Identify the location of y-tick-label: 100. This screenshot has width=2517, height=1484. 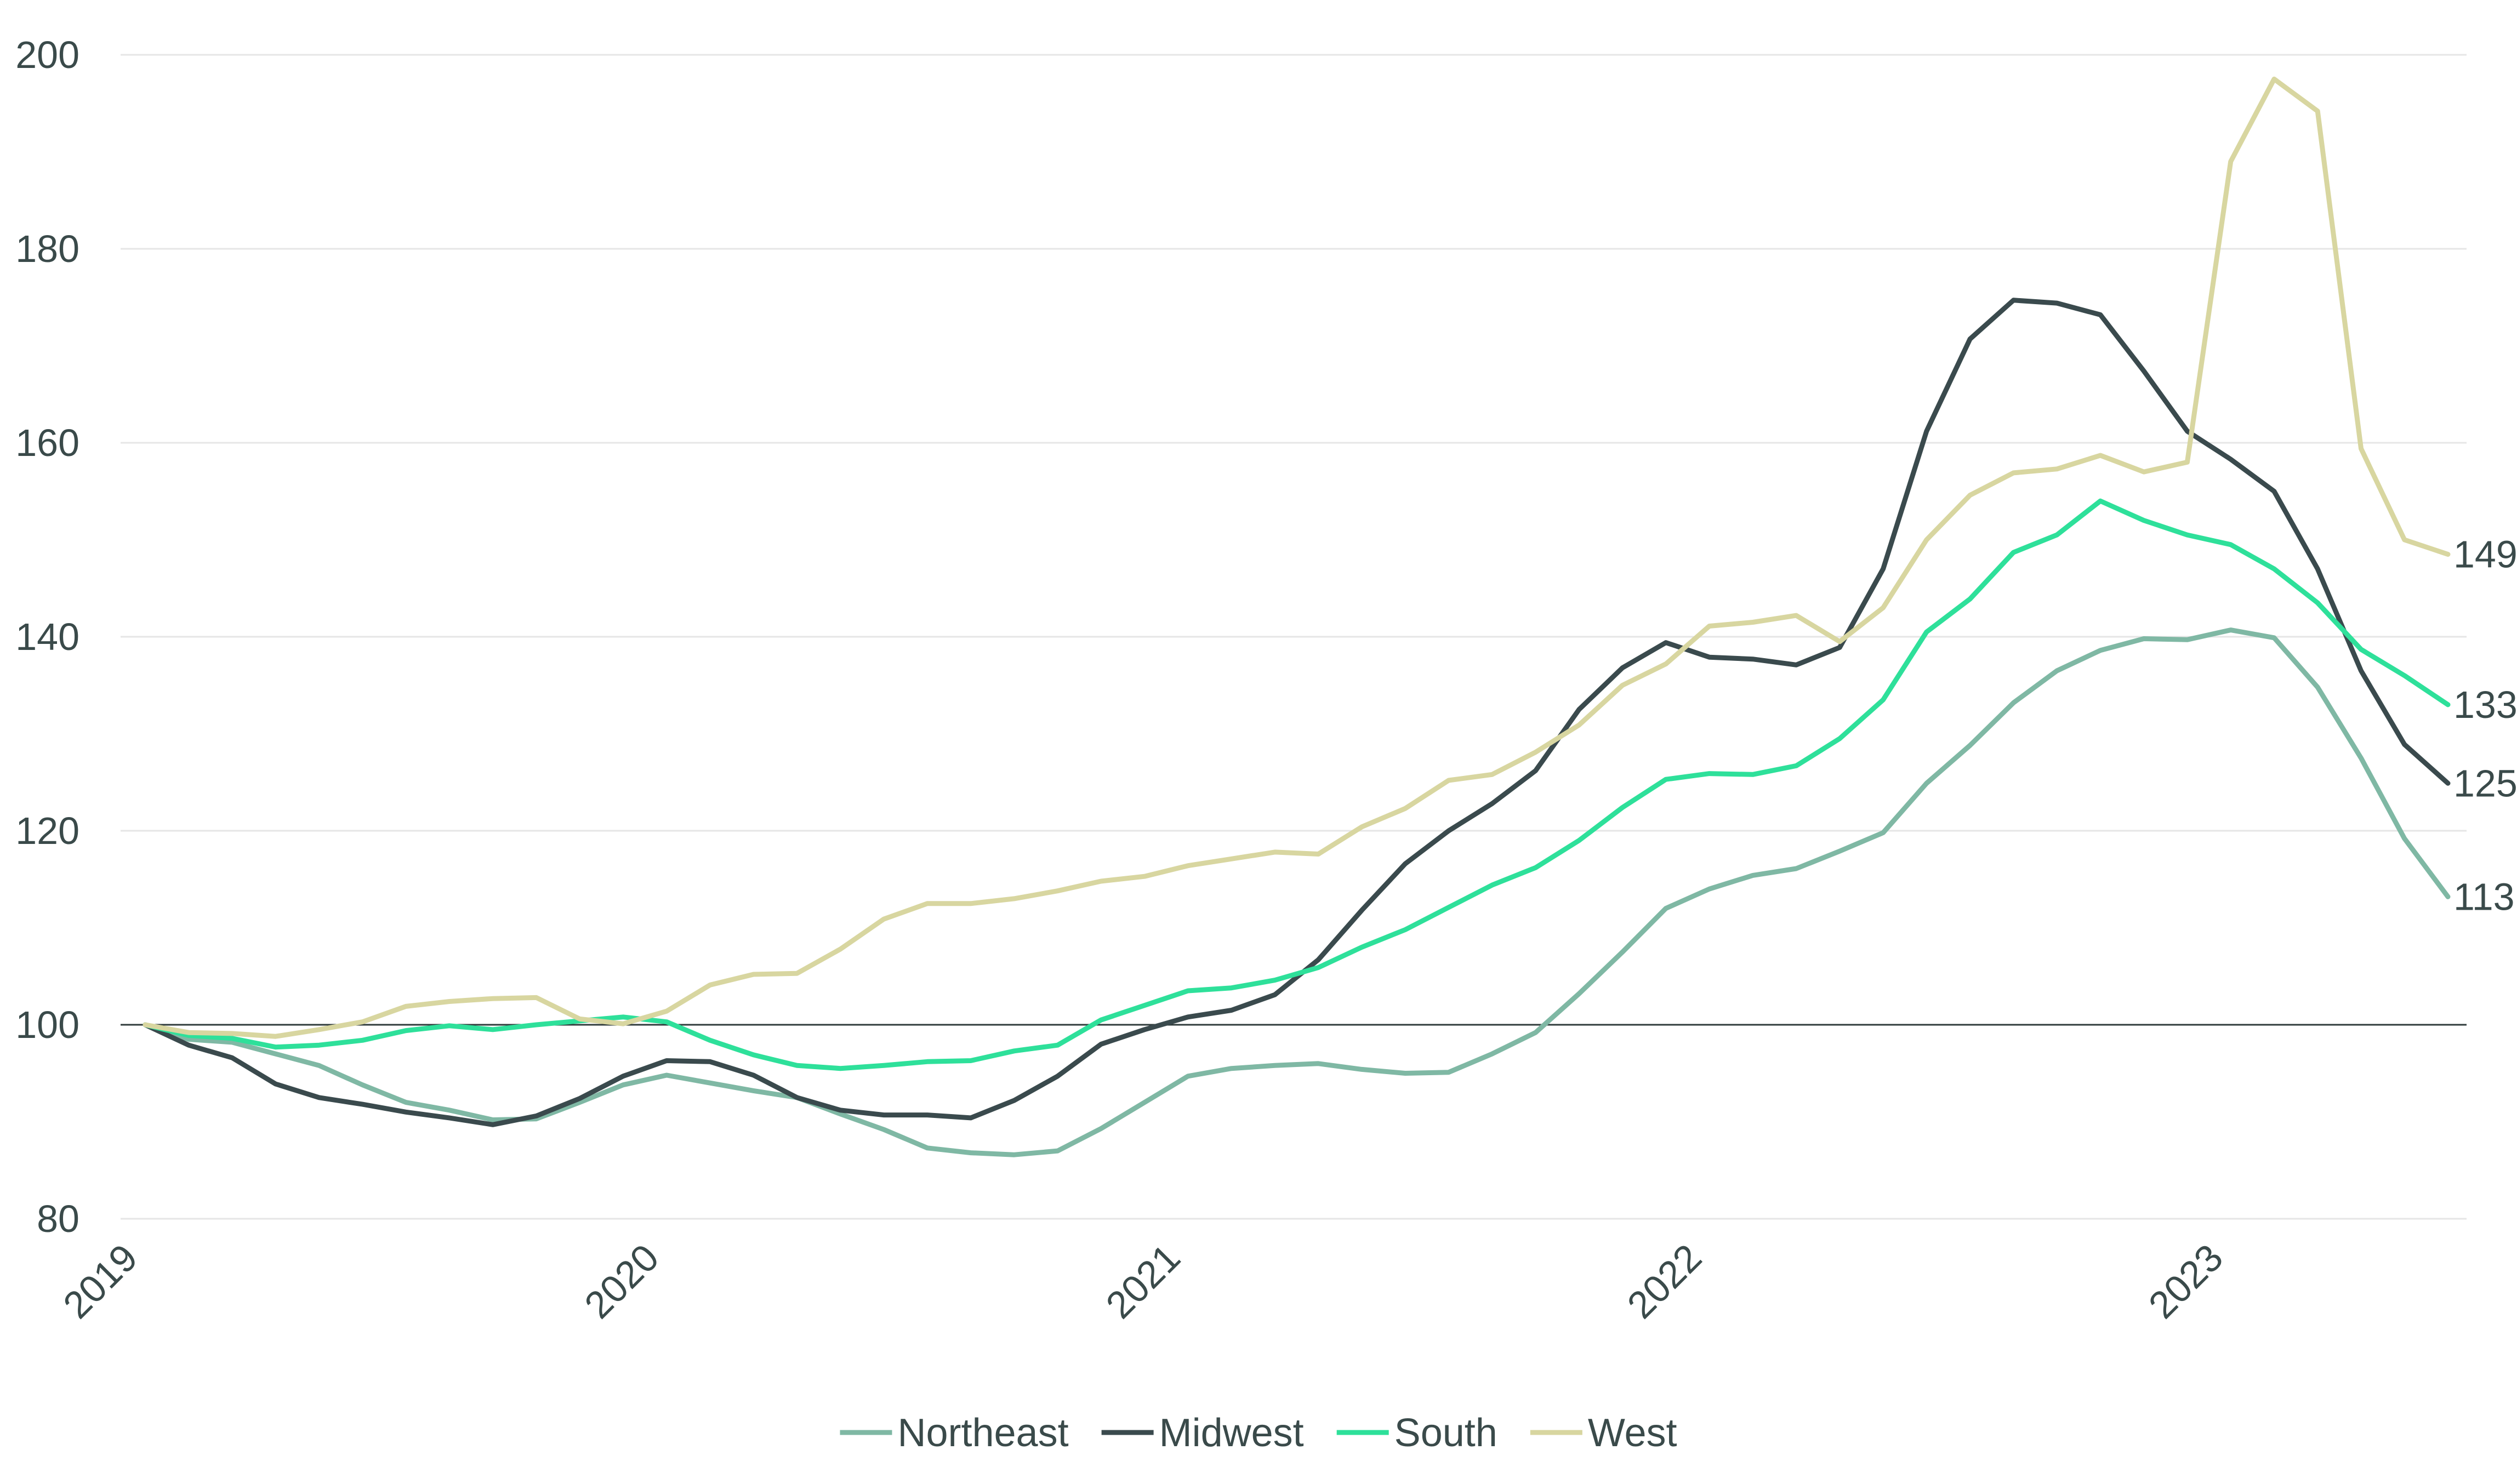
(47, 1024).